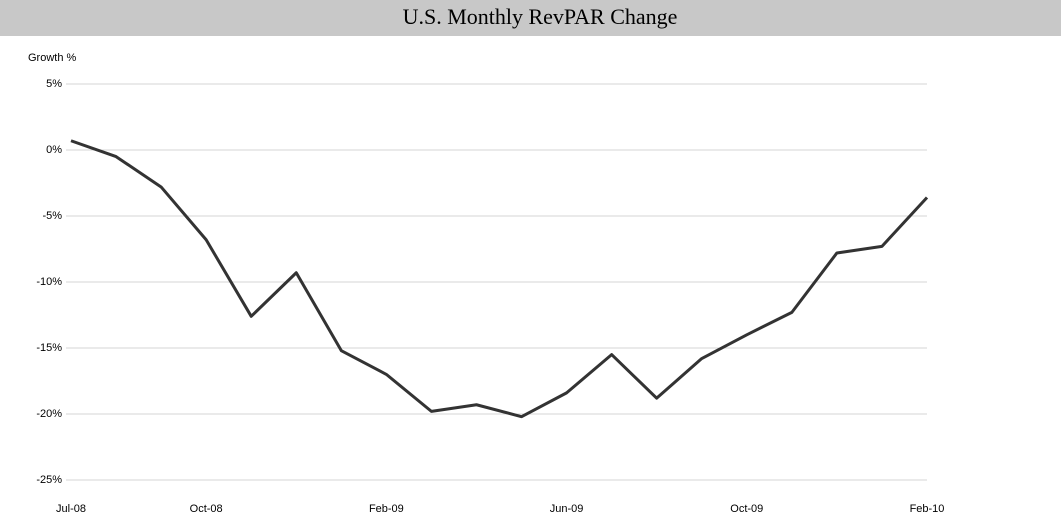  I want to click on y-tick-label: 0%, so click(54, 150).